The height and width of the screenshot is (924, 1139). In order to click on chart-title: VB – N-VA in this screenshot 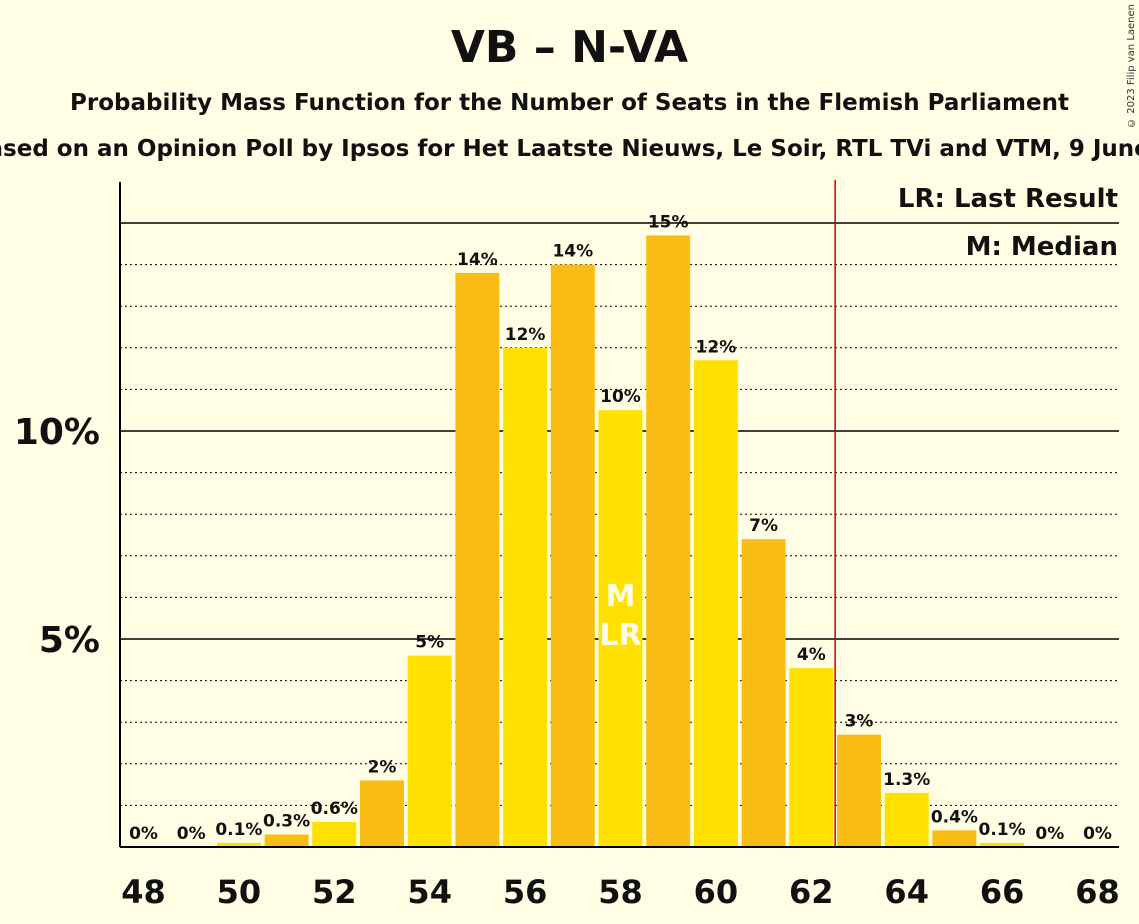, I will do `click(569, 47)`.